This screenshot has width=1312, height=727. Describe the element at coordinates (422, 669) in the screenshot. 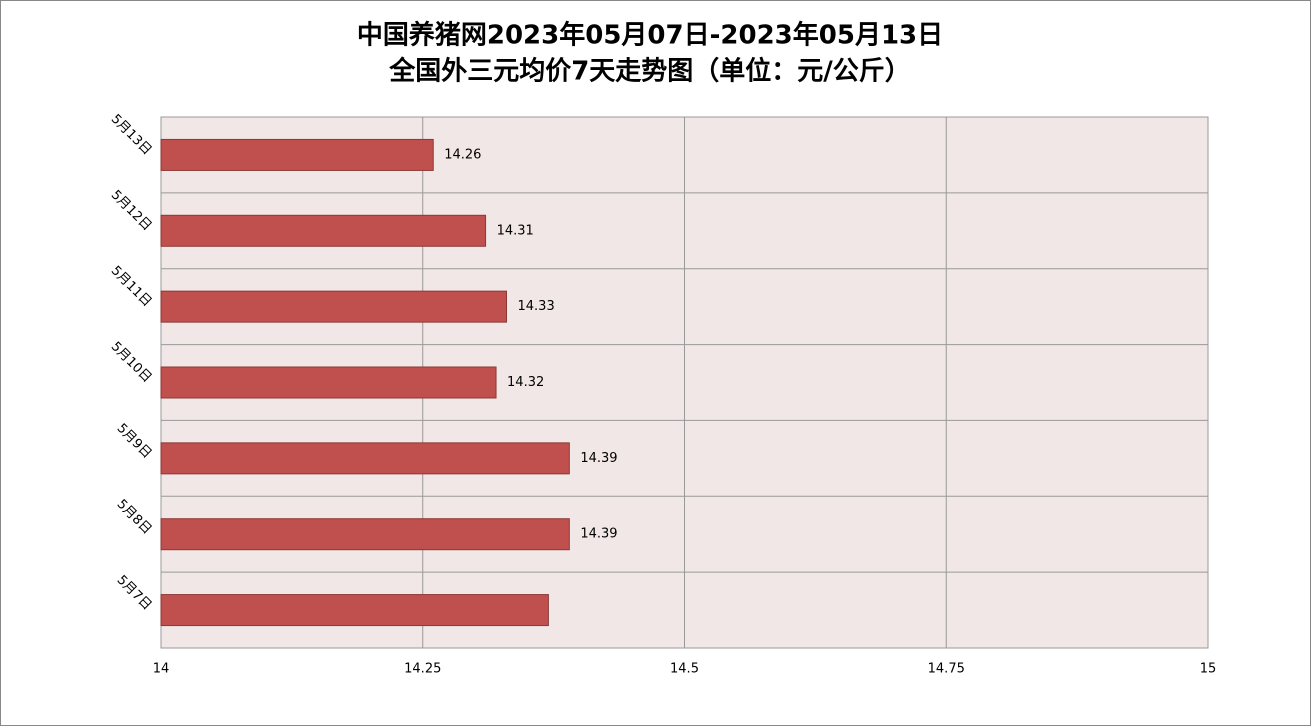

I see `x-tick-label: 14.25` at that location.